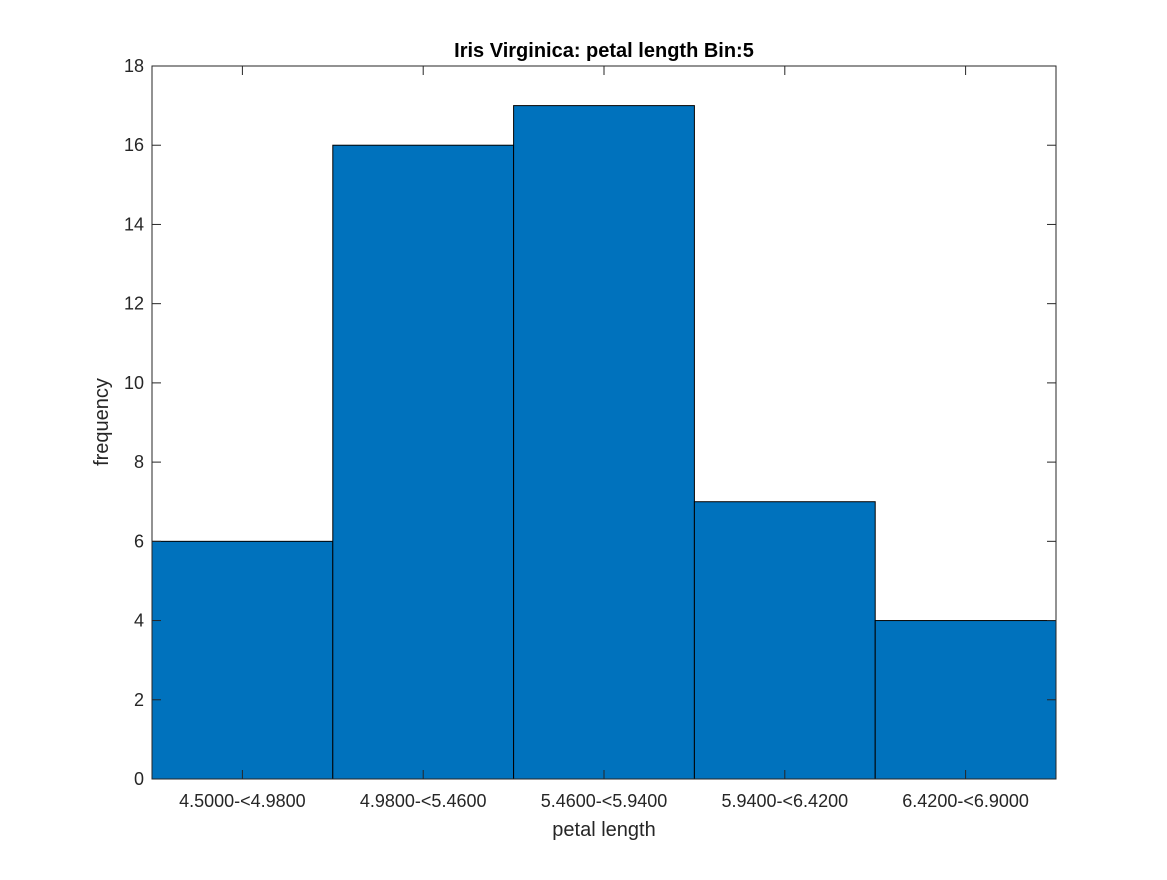  Describe the element at coordinates (139, 462) in the screenshot. I see `y-tick-label: 8` at that location.